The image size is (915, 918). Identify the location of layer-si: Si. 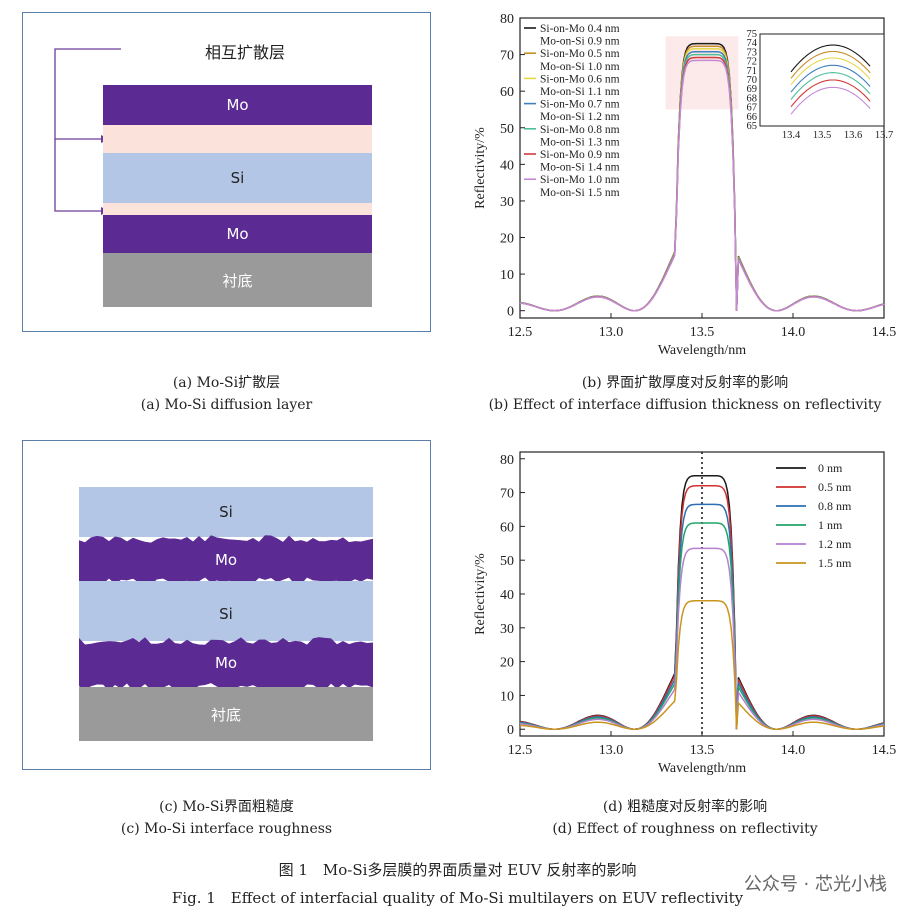
(237, 178).